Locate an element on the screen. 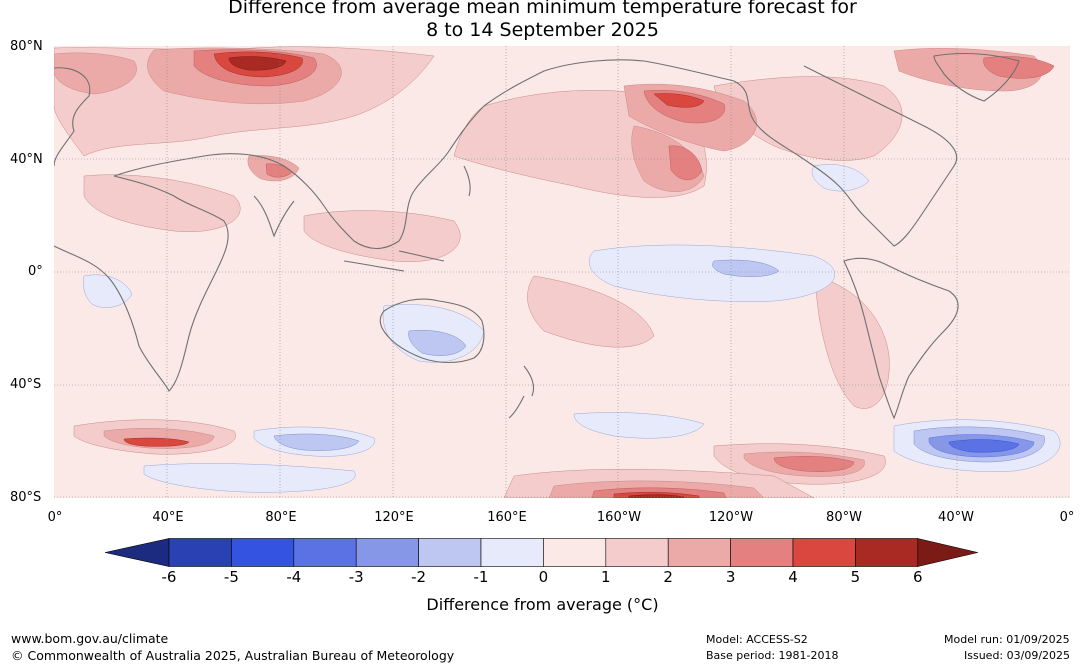 Image resolution: width=1085 pixels, height=667 pixels. region-alaska-core is located at coordinates (679, 100).